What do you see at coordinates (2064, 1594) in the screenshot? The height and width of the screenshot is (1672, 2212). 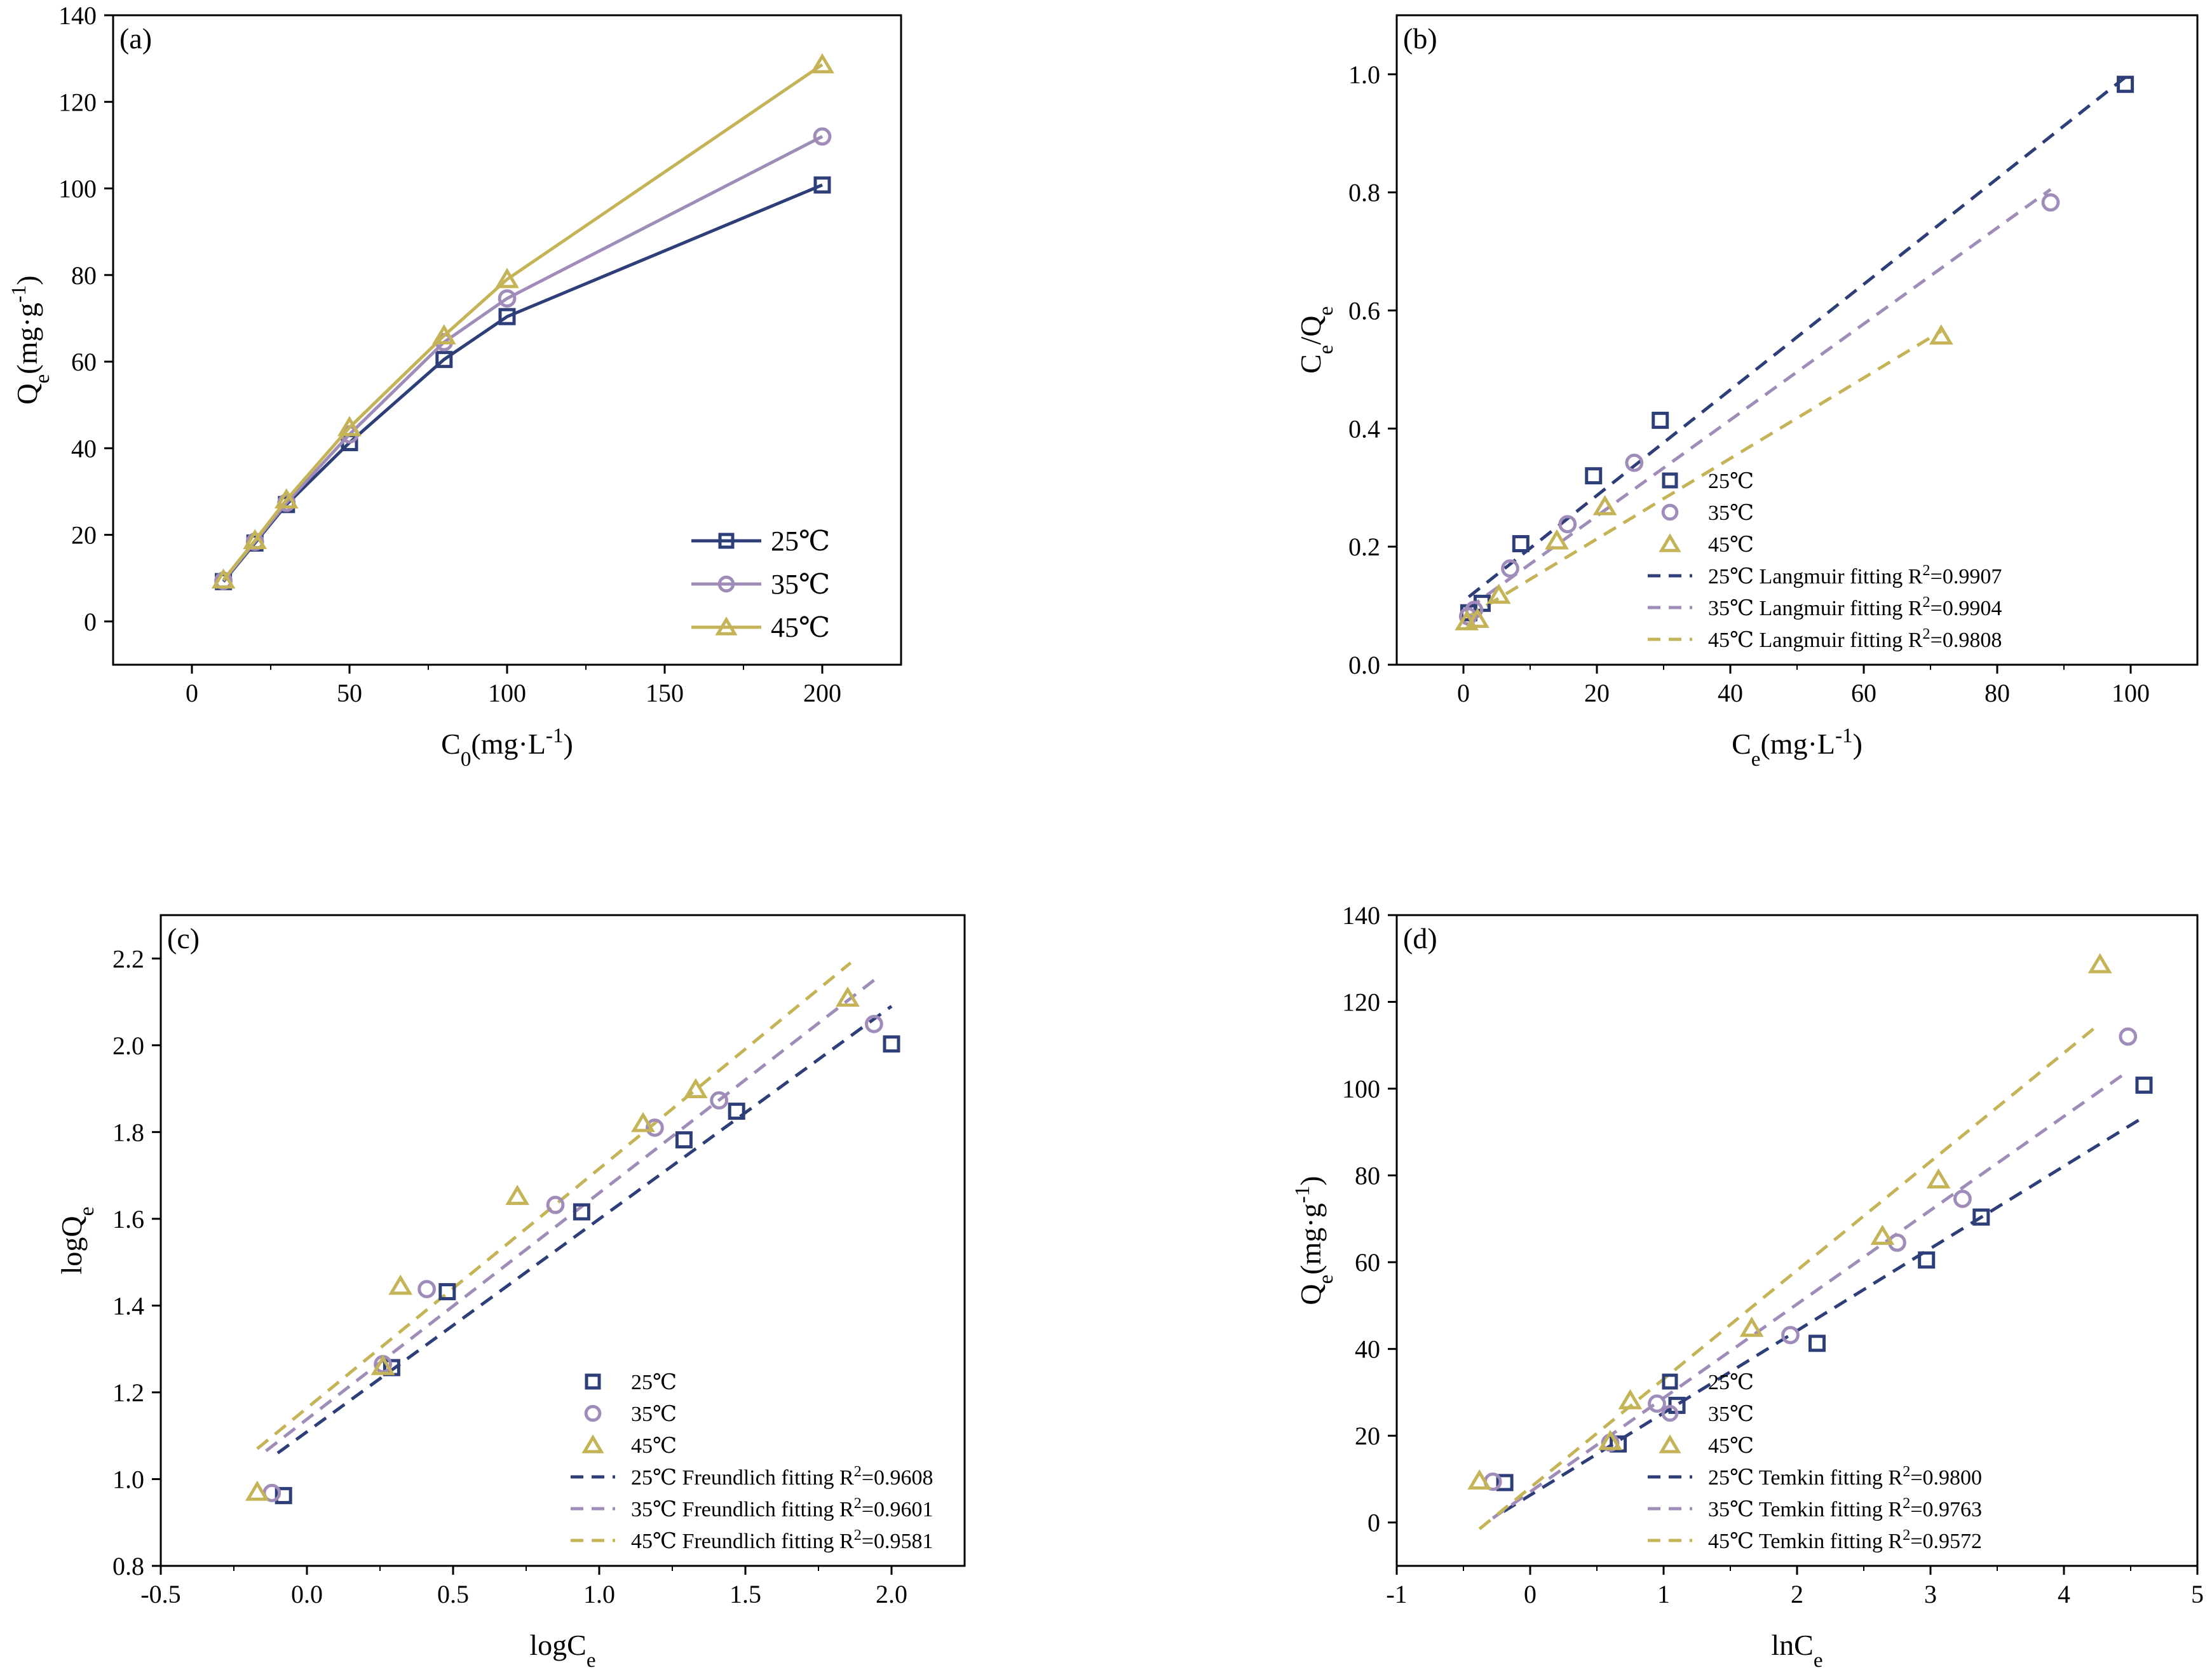 I see `x-tick-label: 4` at bounding box center [2064, 1594].